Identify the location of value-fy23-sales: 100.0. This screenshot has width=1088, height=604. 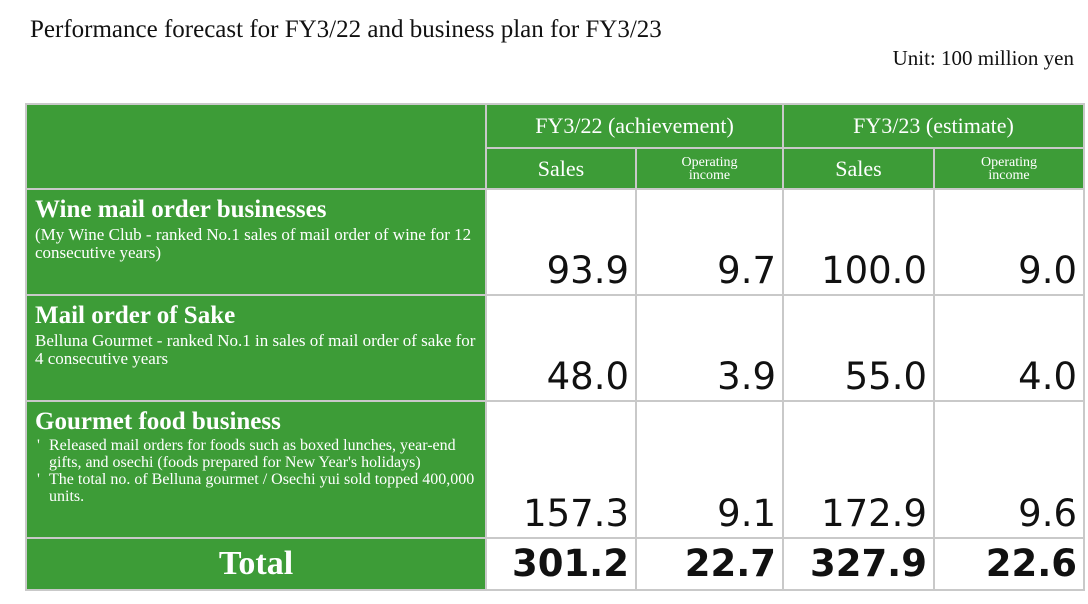
(858, 242).